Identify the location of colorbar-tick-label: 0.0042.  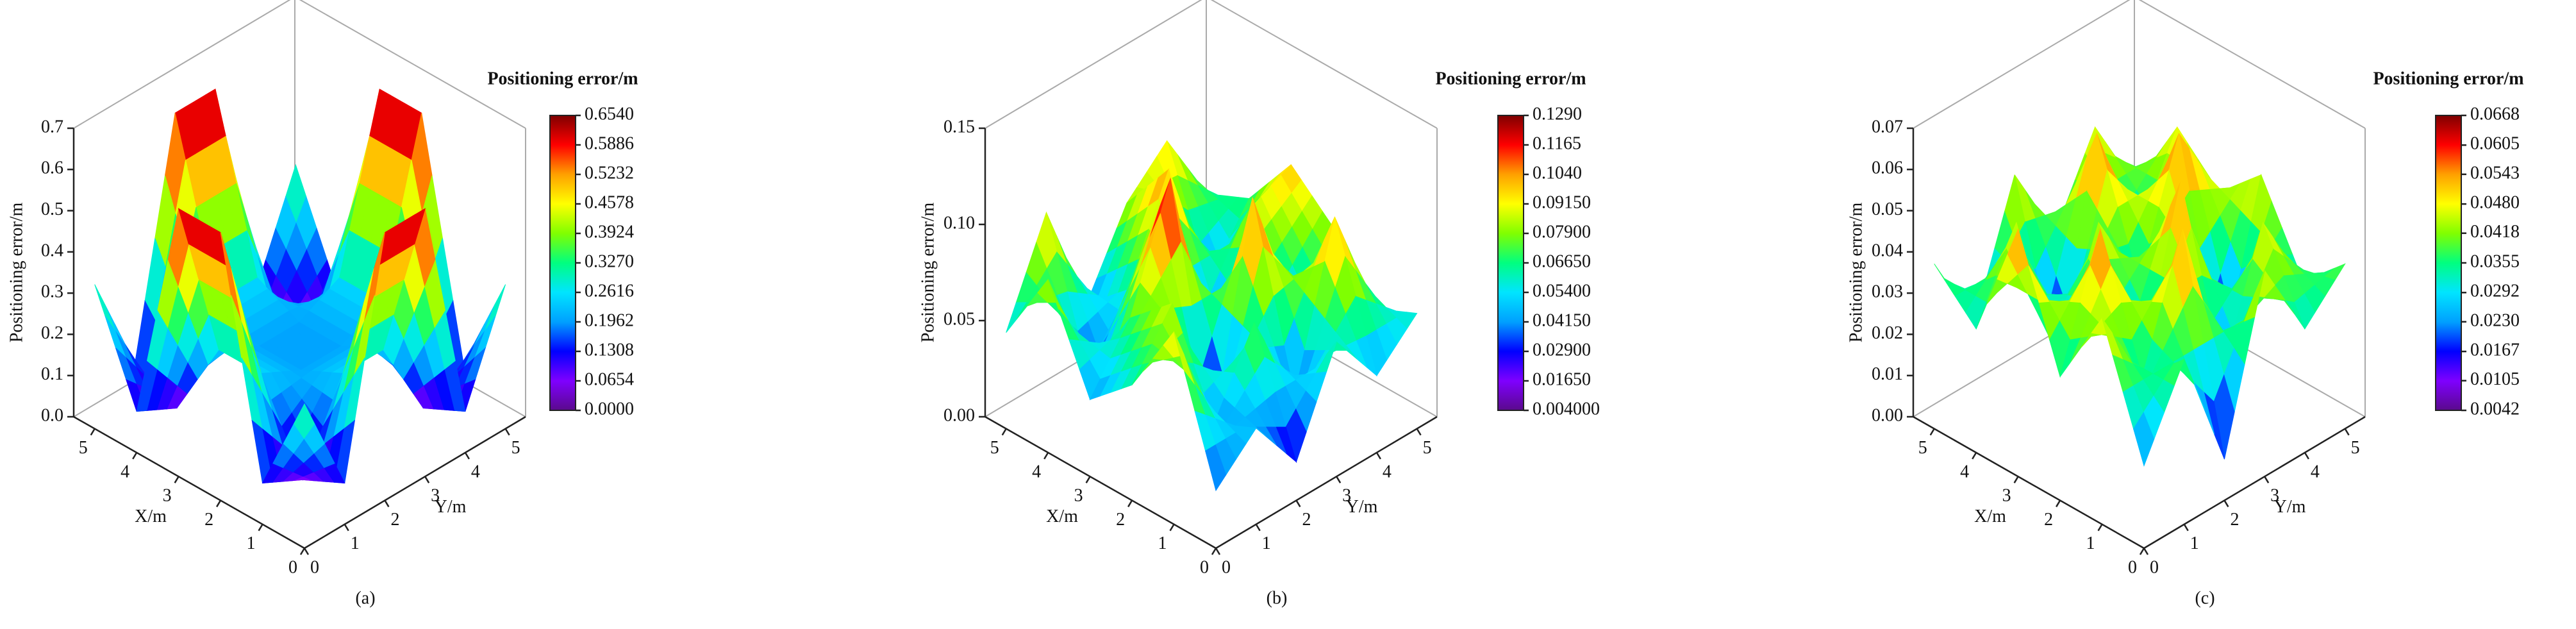
(2495, 409).